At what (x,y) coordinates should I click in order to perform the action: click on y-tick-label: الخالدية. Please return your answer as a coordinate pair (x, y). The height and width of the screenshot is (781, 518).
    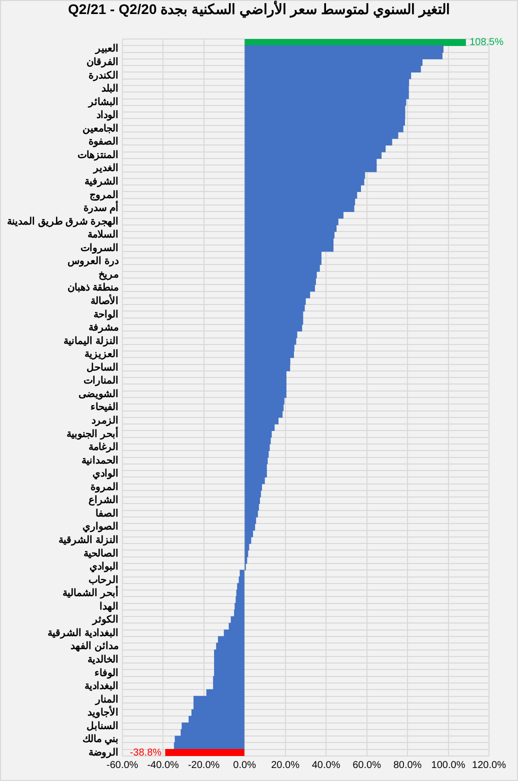
    Looking at the image, I should click on (102, 660).